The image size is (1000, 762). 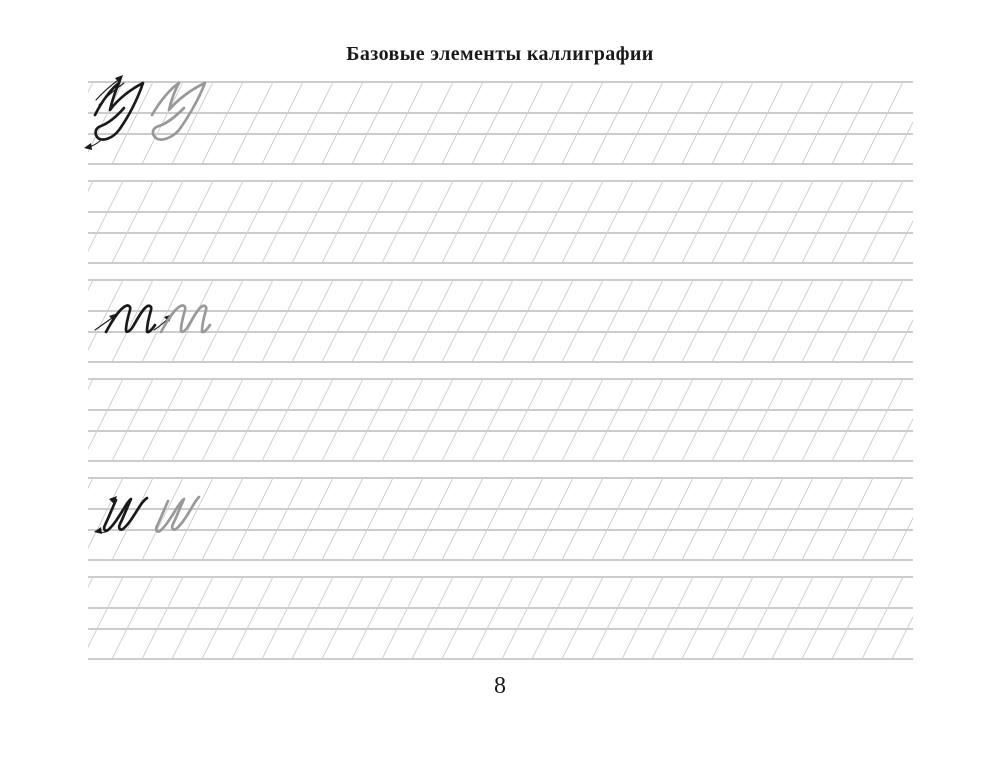 I want to click on sample-double-arch-wave-gray, so click(x=185, y=319).